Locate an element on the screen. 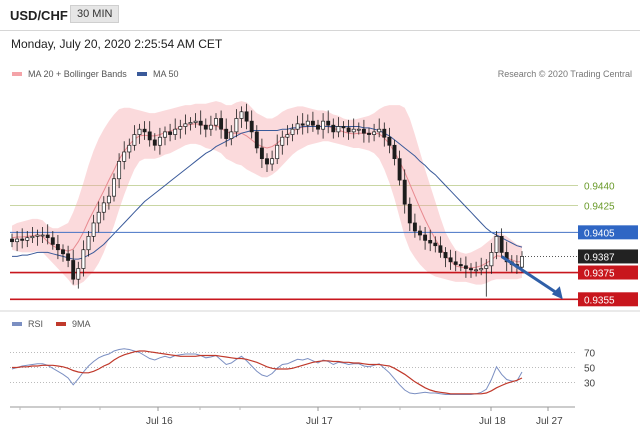  timeframe-button: 30 MIN is located at coordinates (95, 14).